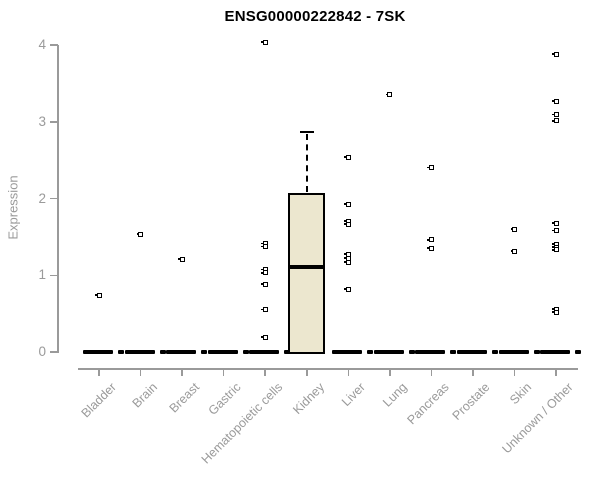 The width and height of the screenshot is (600, 500). What do you see at coordinates (306, 163) in the screenshot?
I see `whisker-line` at bounding box center [306, 163].